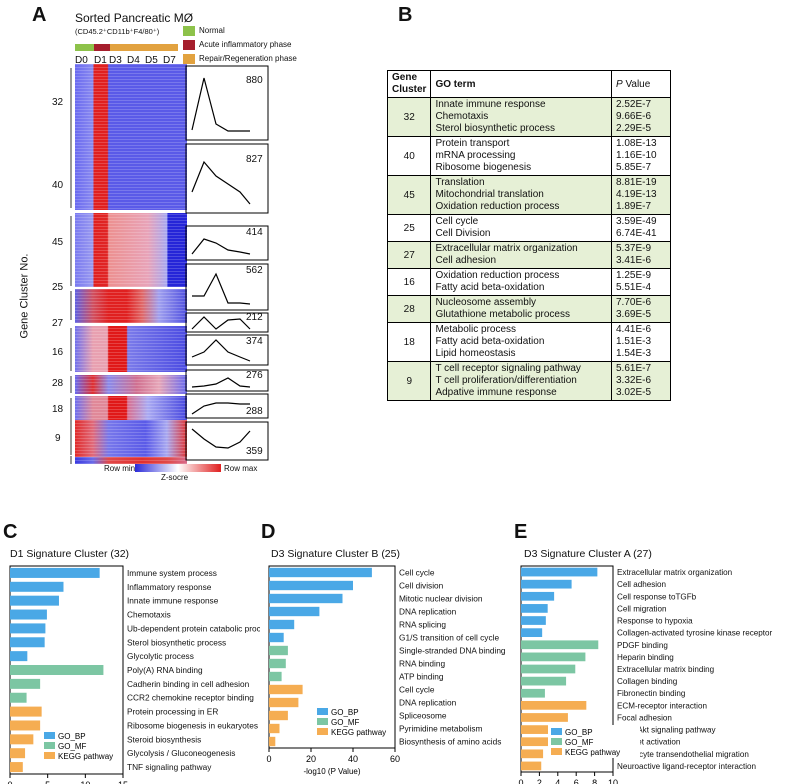  What do you see at coordinates (457, 221) in the screenshot?
I see `go-term: Cell cycle` at bounding box center [457, 221].